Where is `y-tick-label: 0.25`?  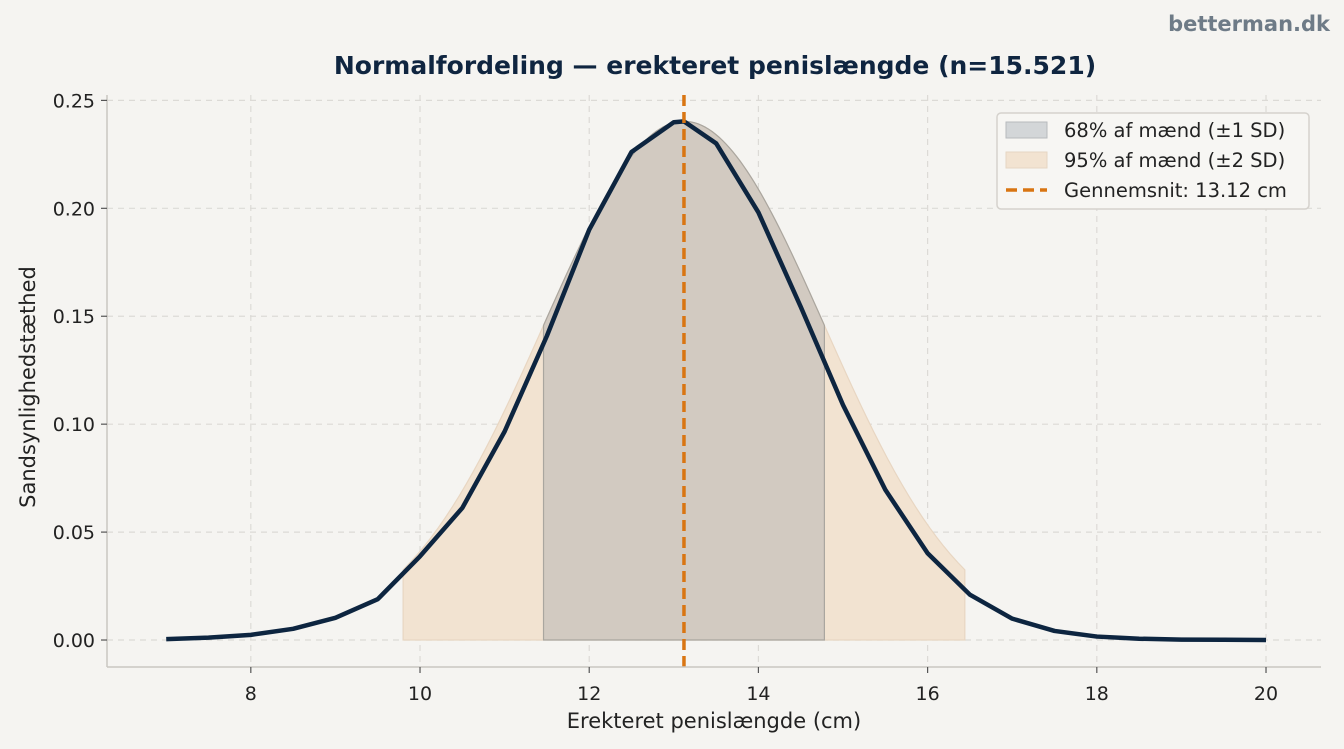
y-tick-label: 0.25 is located at coordinates (74, 101).